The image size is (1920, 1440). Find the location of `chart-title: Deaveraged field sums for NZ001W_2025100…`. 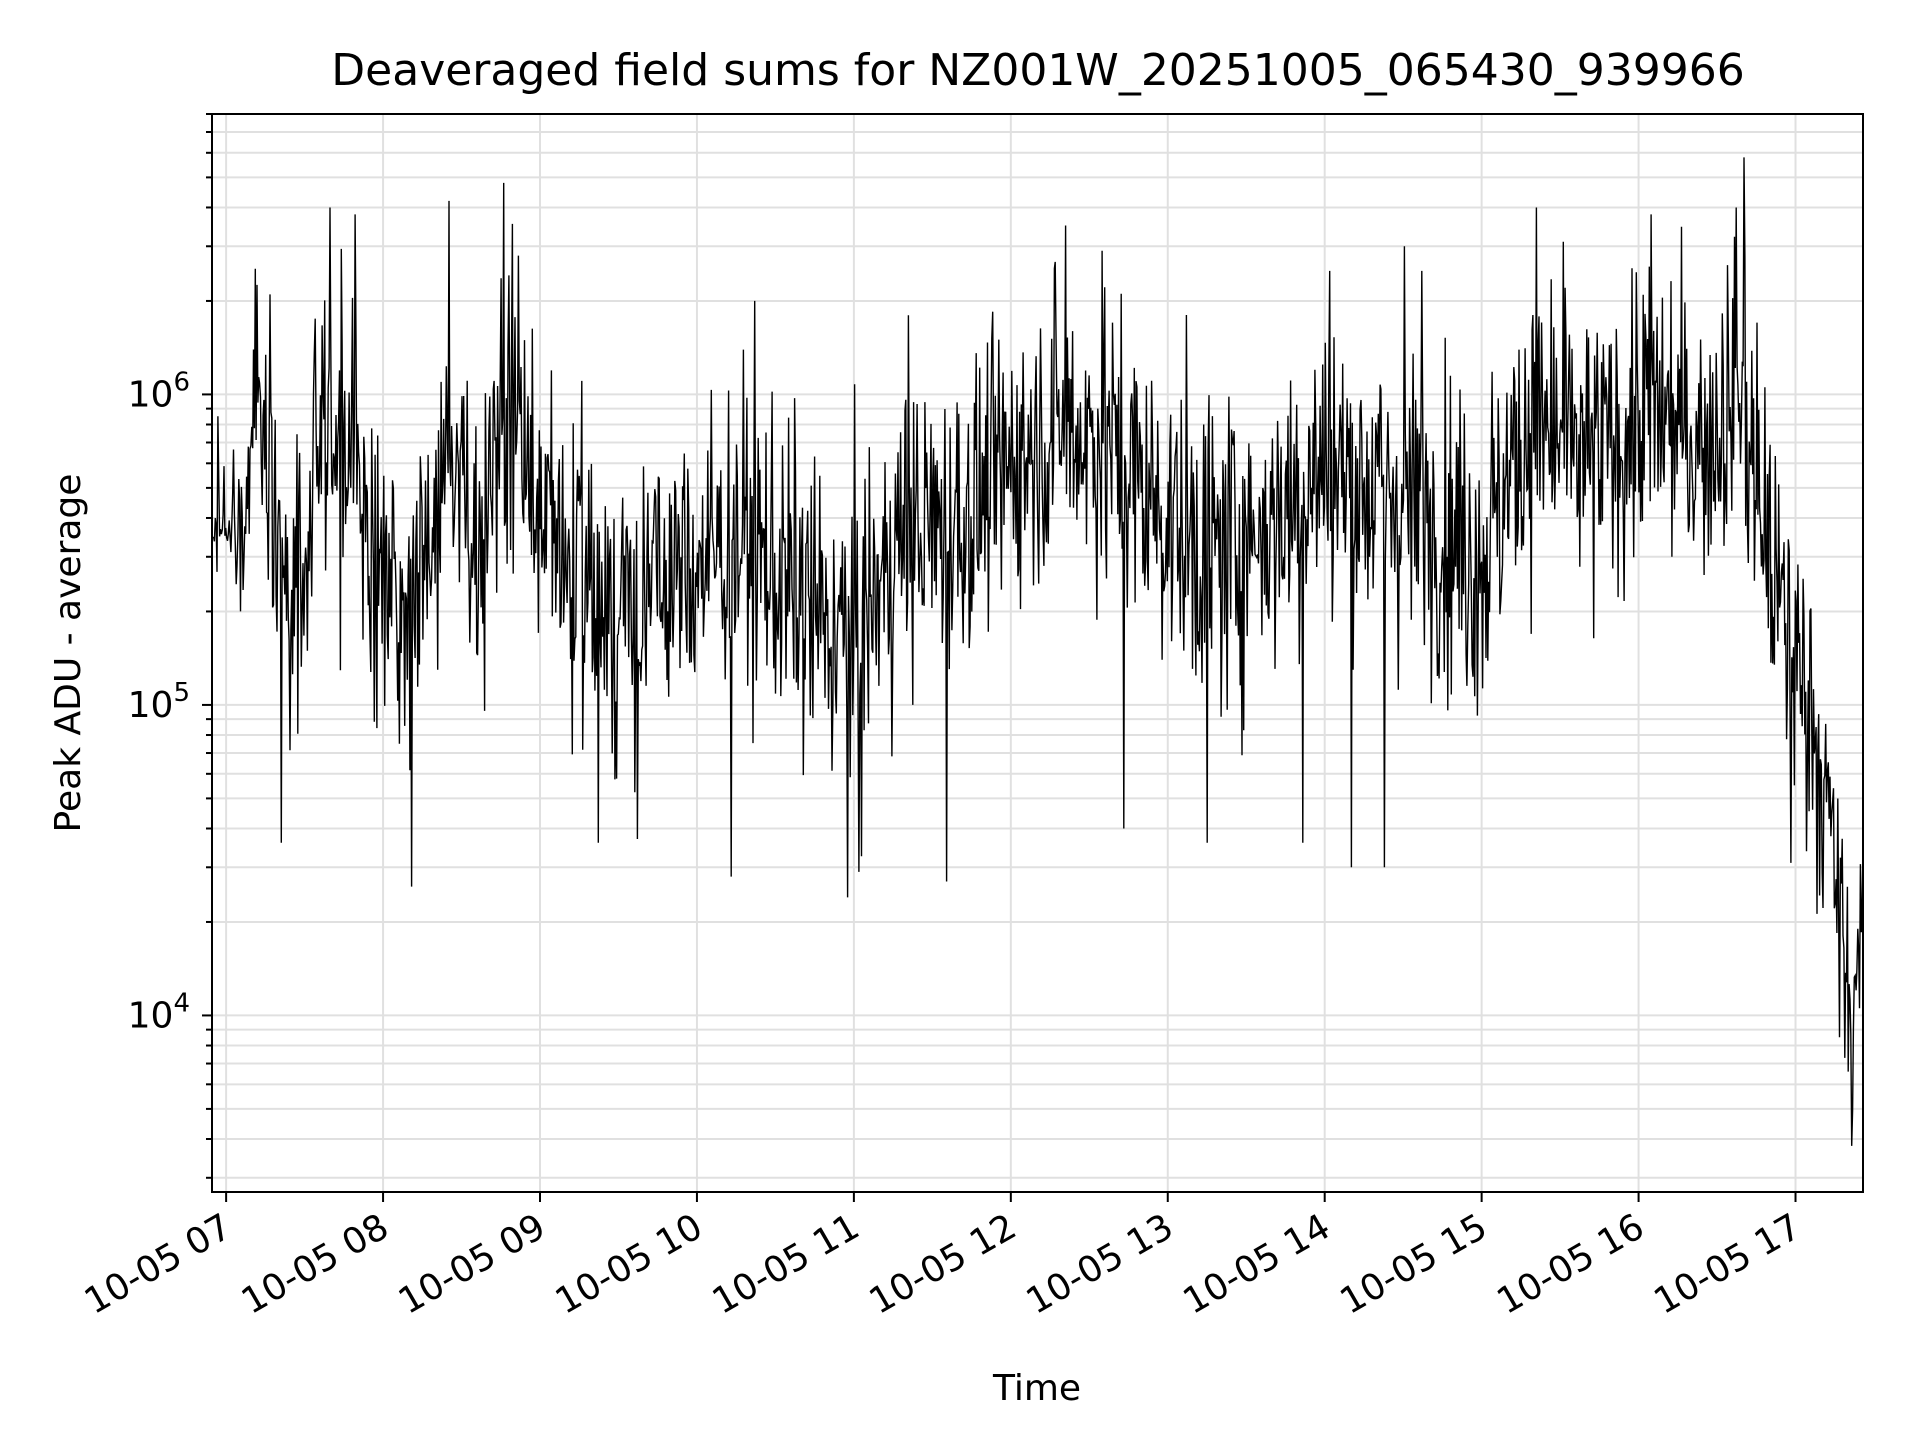

chart-title: Deaveraged field sums for NZ001W_2025100… is located at coordinates (1037, 70).